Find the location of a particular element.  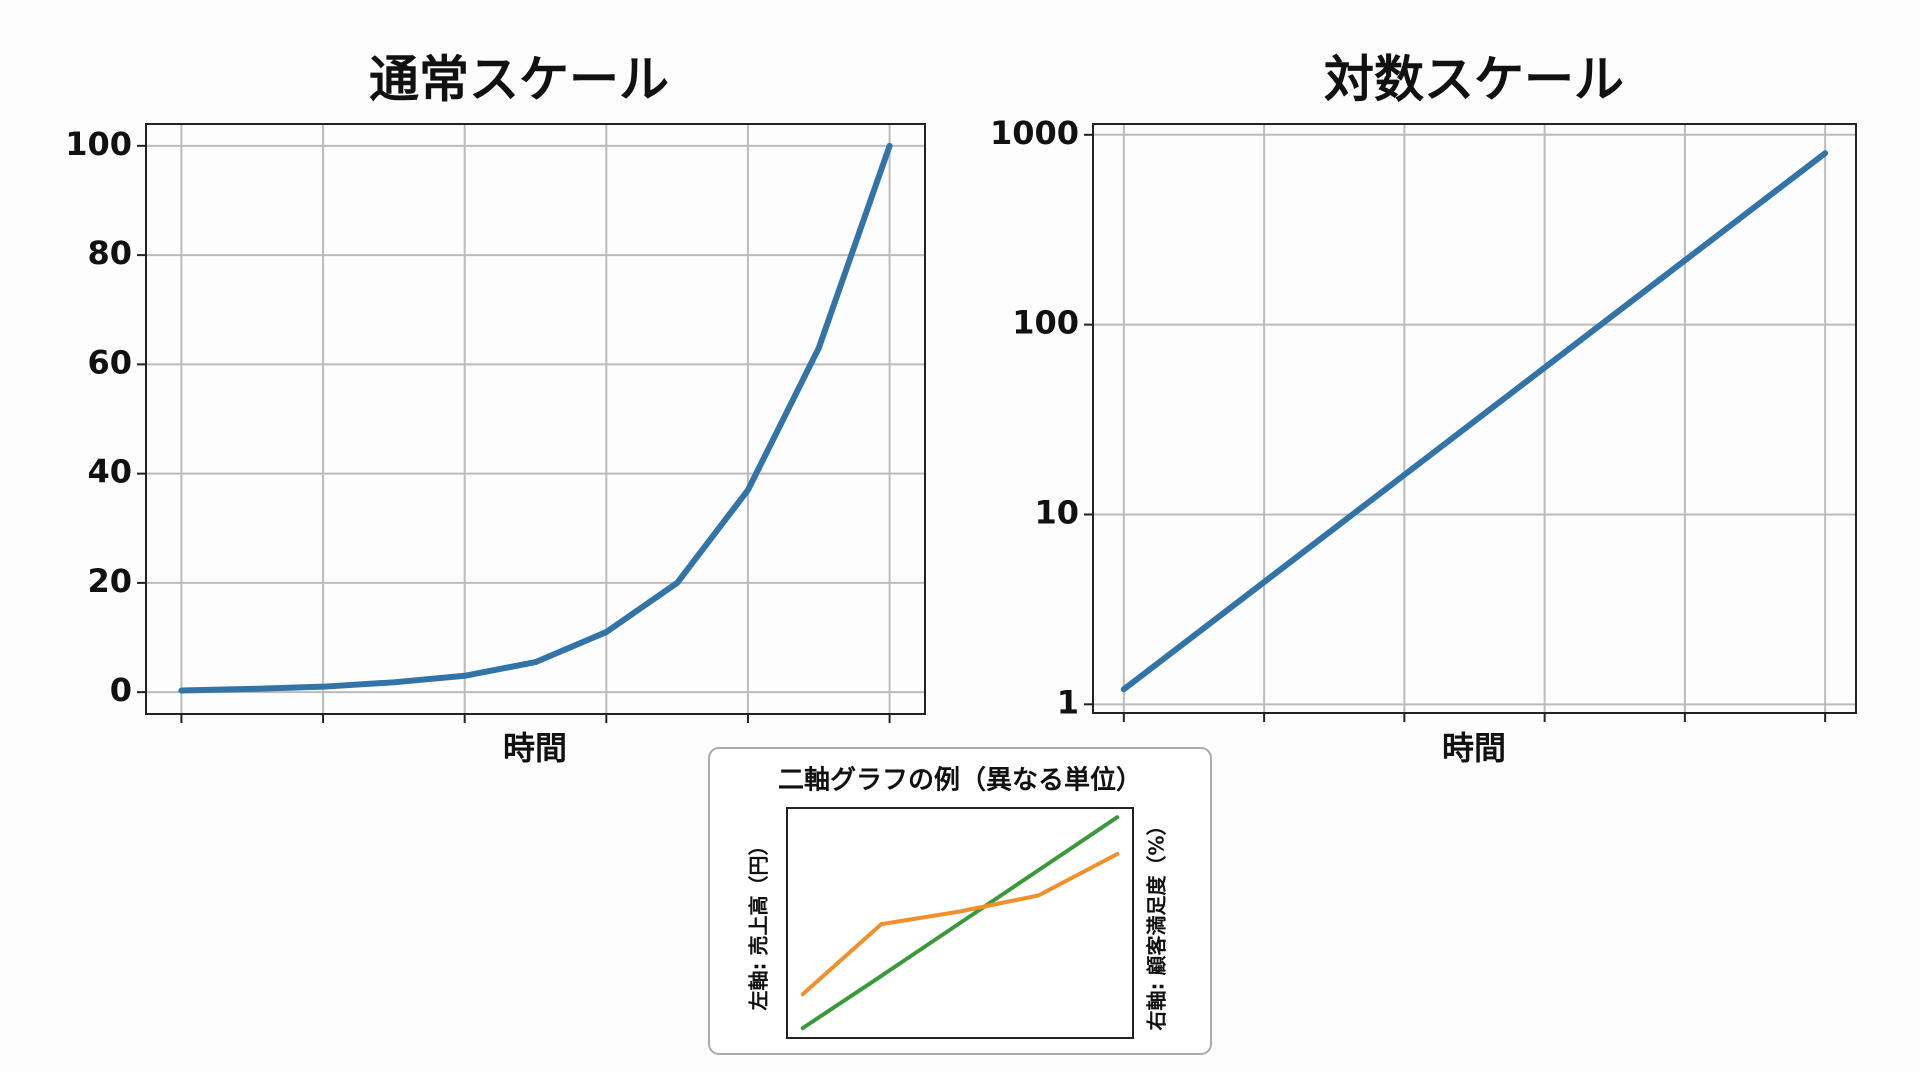

chart-title: 対数スケール is located at coordinates (1474, 80).